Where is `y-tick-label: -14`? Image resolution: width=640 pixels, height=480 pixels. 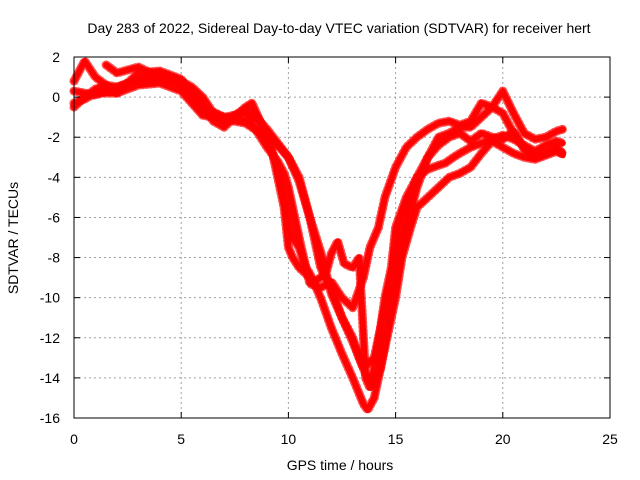 y-tick-label: -14 is located at coordinates (50, 378).